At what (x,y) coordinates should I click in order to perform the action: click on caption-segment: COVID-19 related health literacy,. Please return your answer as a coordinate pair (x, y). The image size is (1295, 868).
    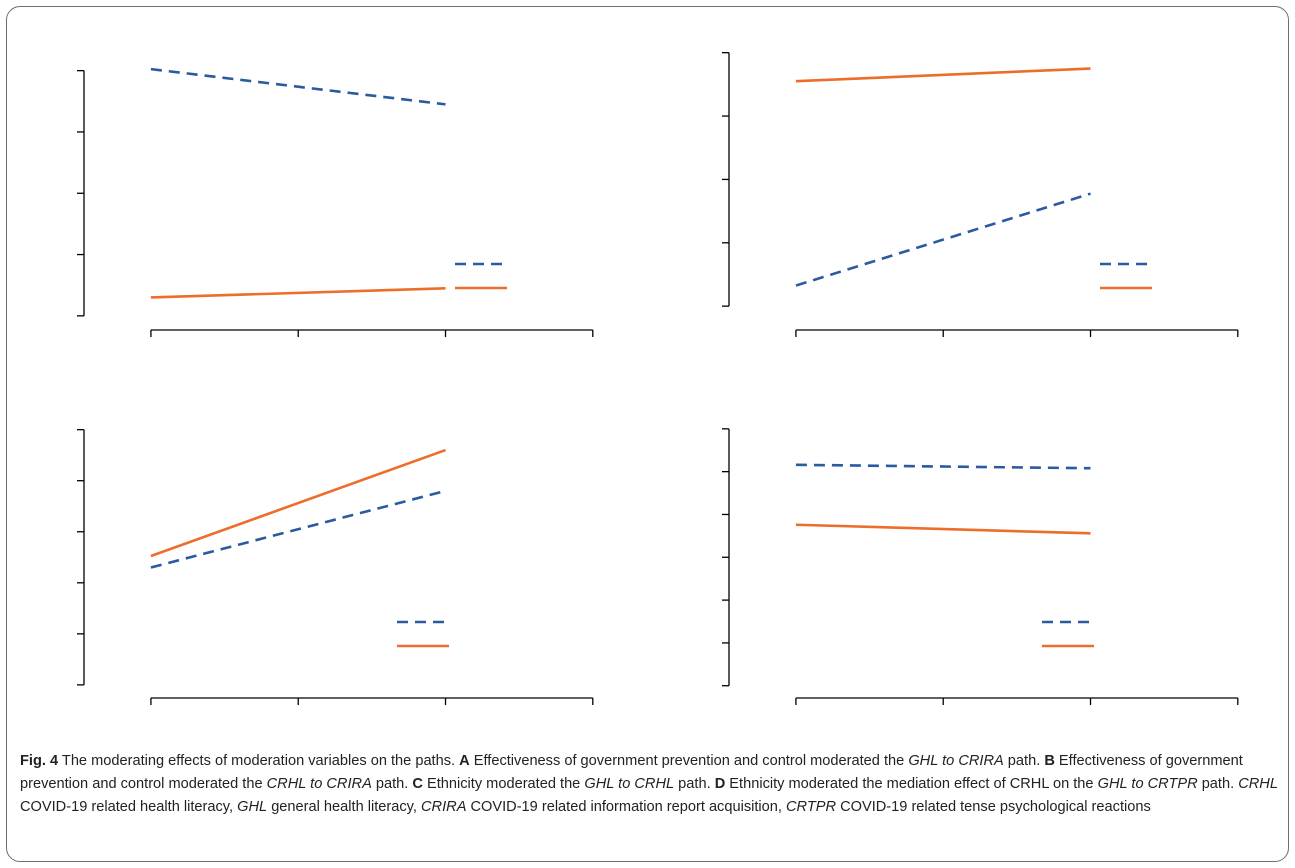
    Looking at the image, I should click on (129, 807).